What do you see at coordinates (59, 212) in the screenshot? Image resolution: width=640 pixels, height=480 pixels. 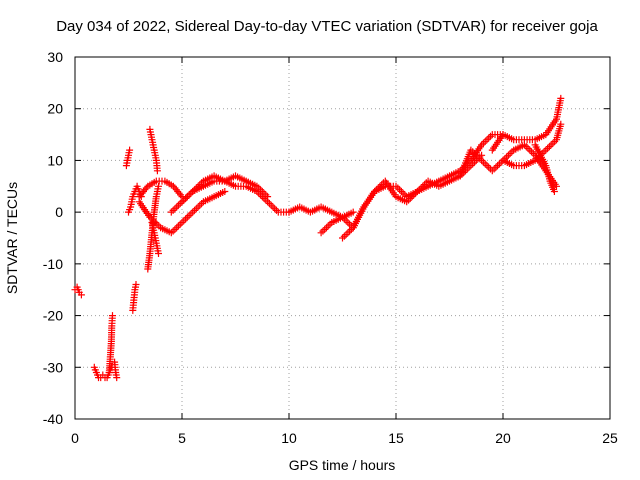 I see `y-tick-label: 0` at bounding box center [59, 212].